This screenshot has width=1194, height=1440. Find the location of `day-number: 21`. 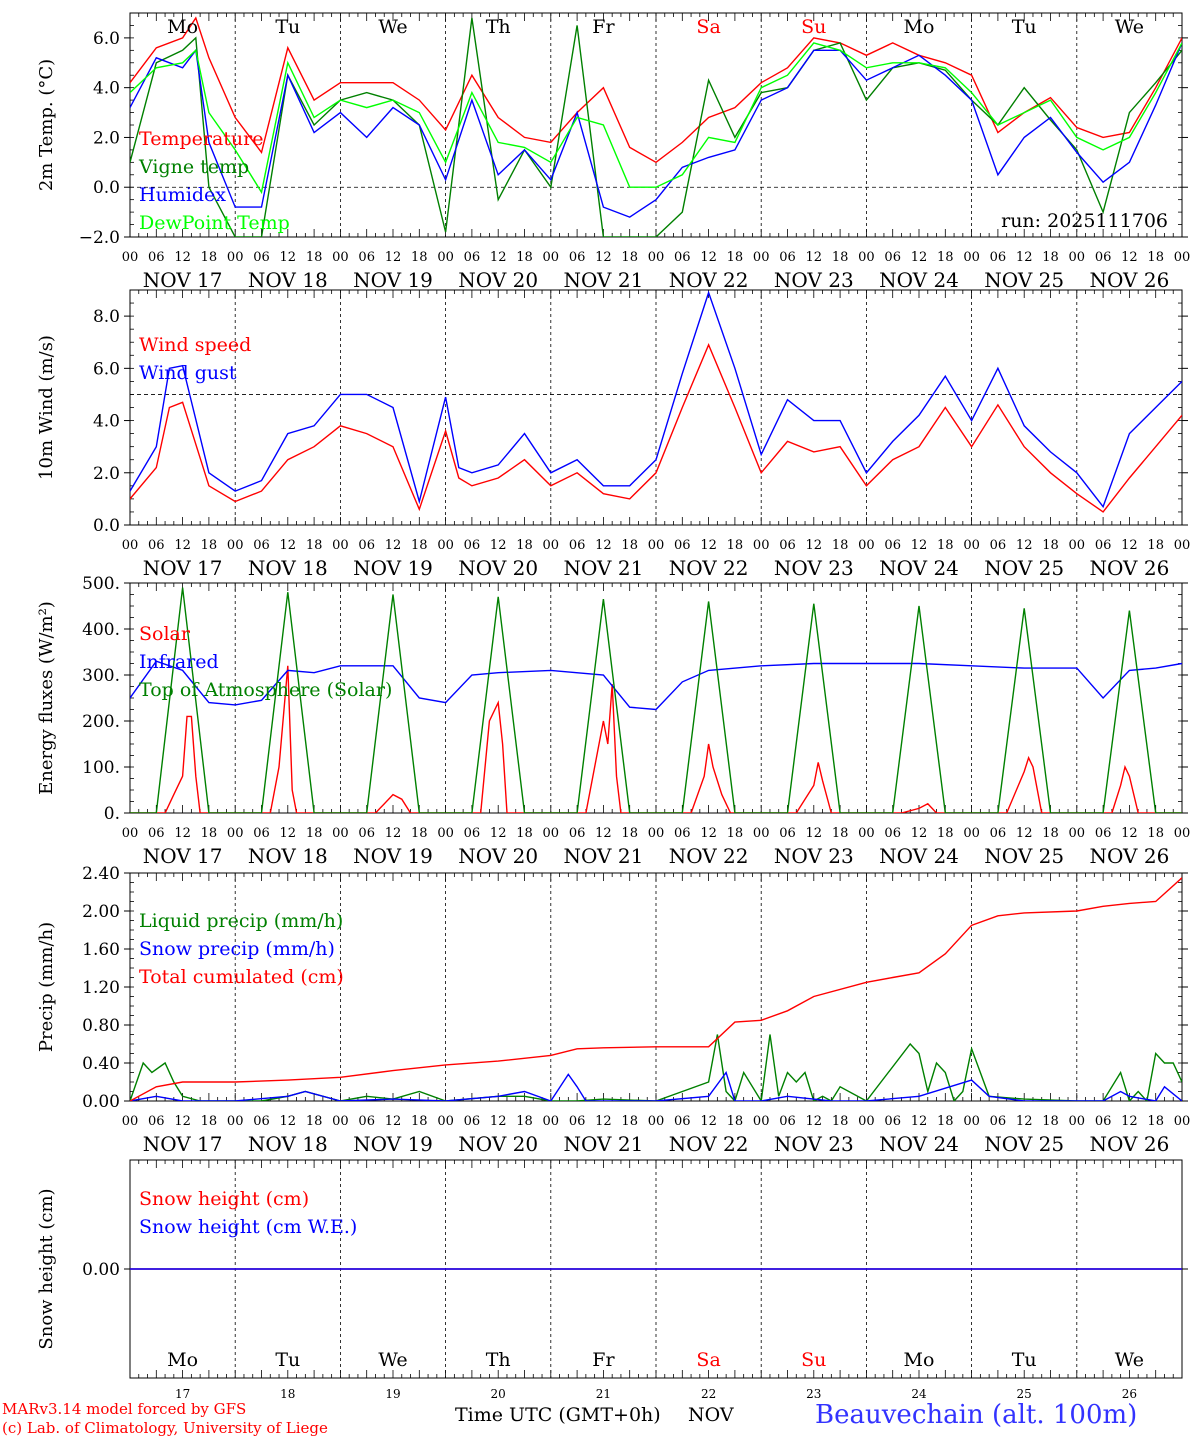

day-number: 21 is located at coordinates (603, 1394).